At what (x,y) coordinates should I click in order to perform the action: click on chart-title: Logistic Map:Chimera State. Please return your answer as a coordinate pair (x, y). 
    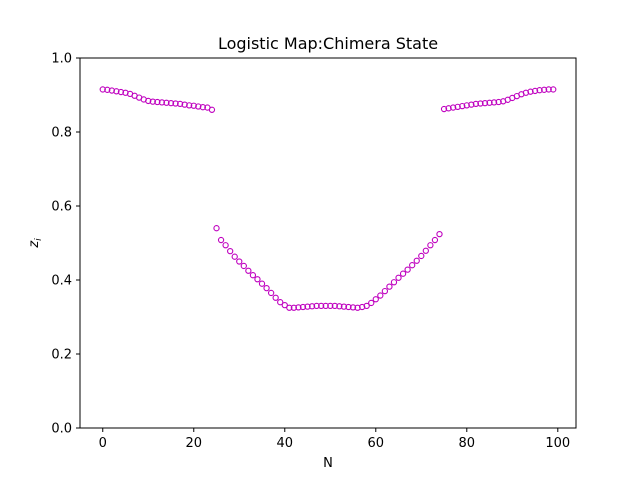
    Looking at the image, I should click on (328, 43).